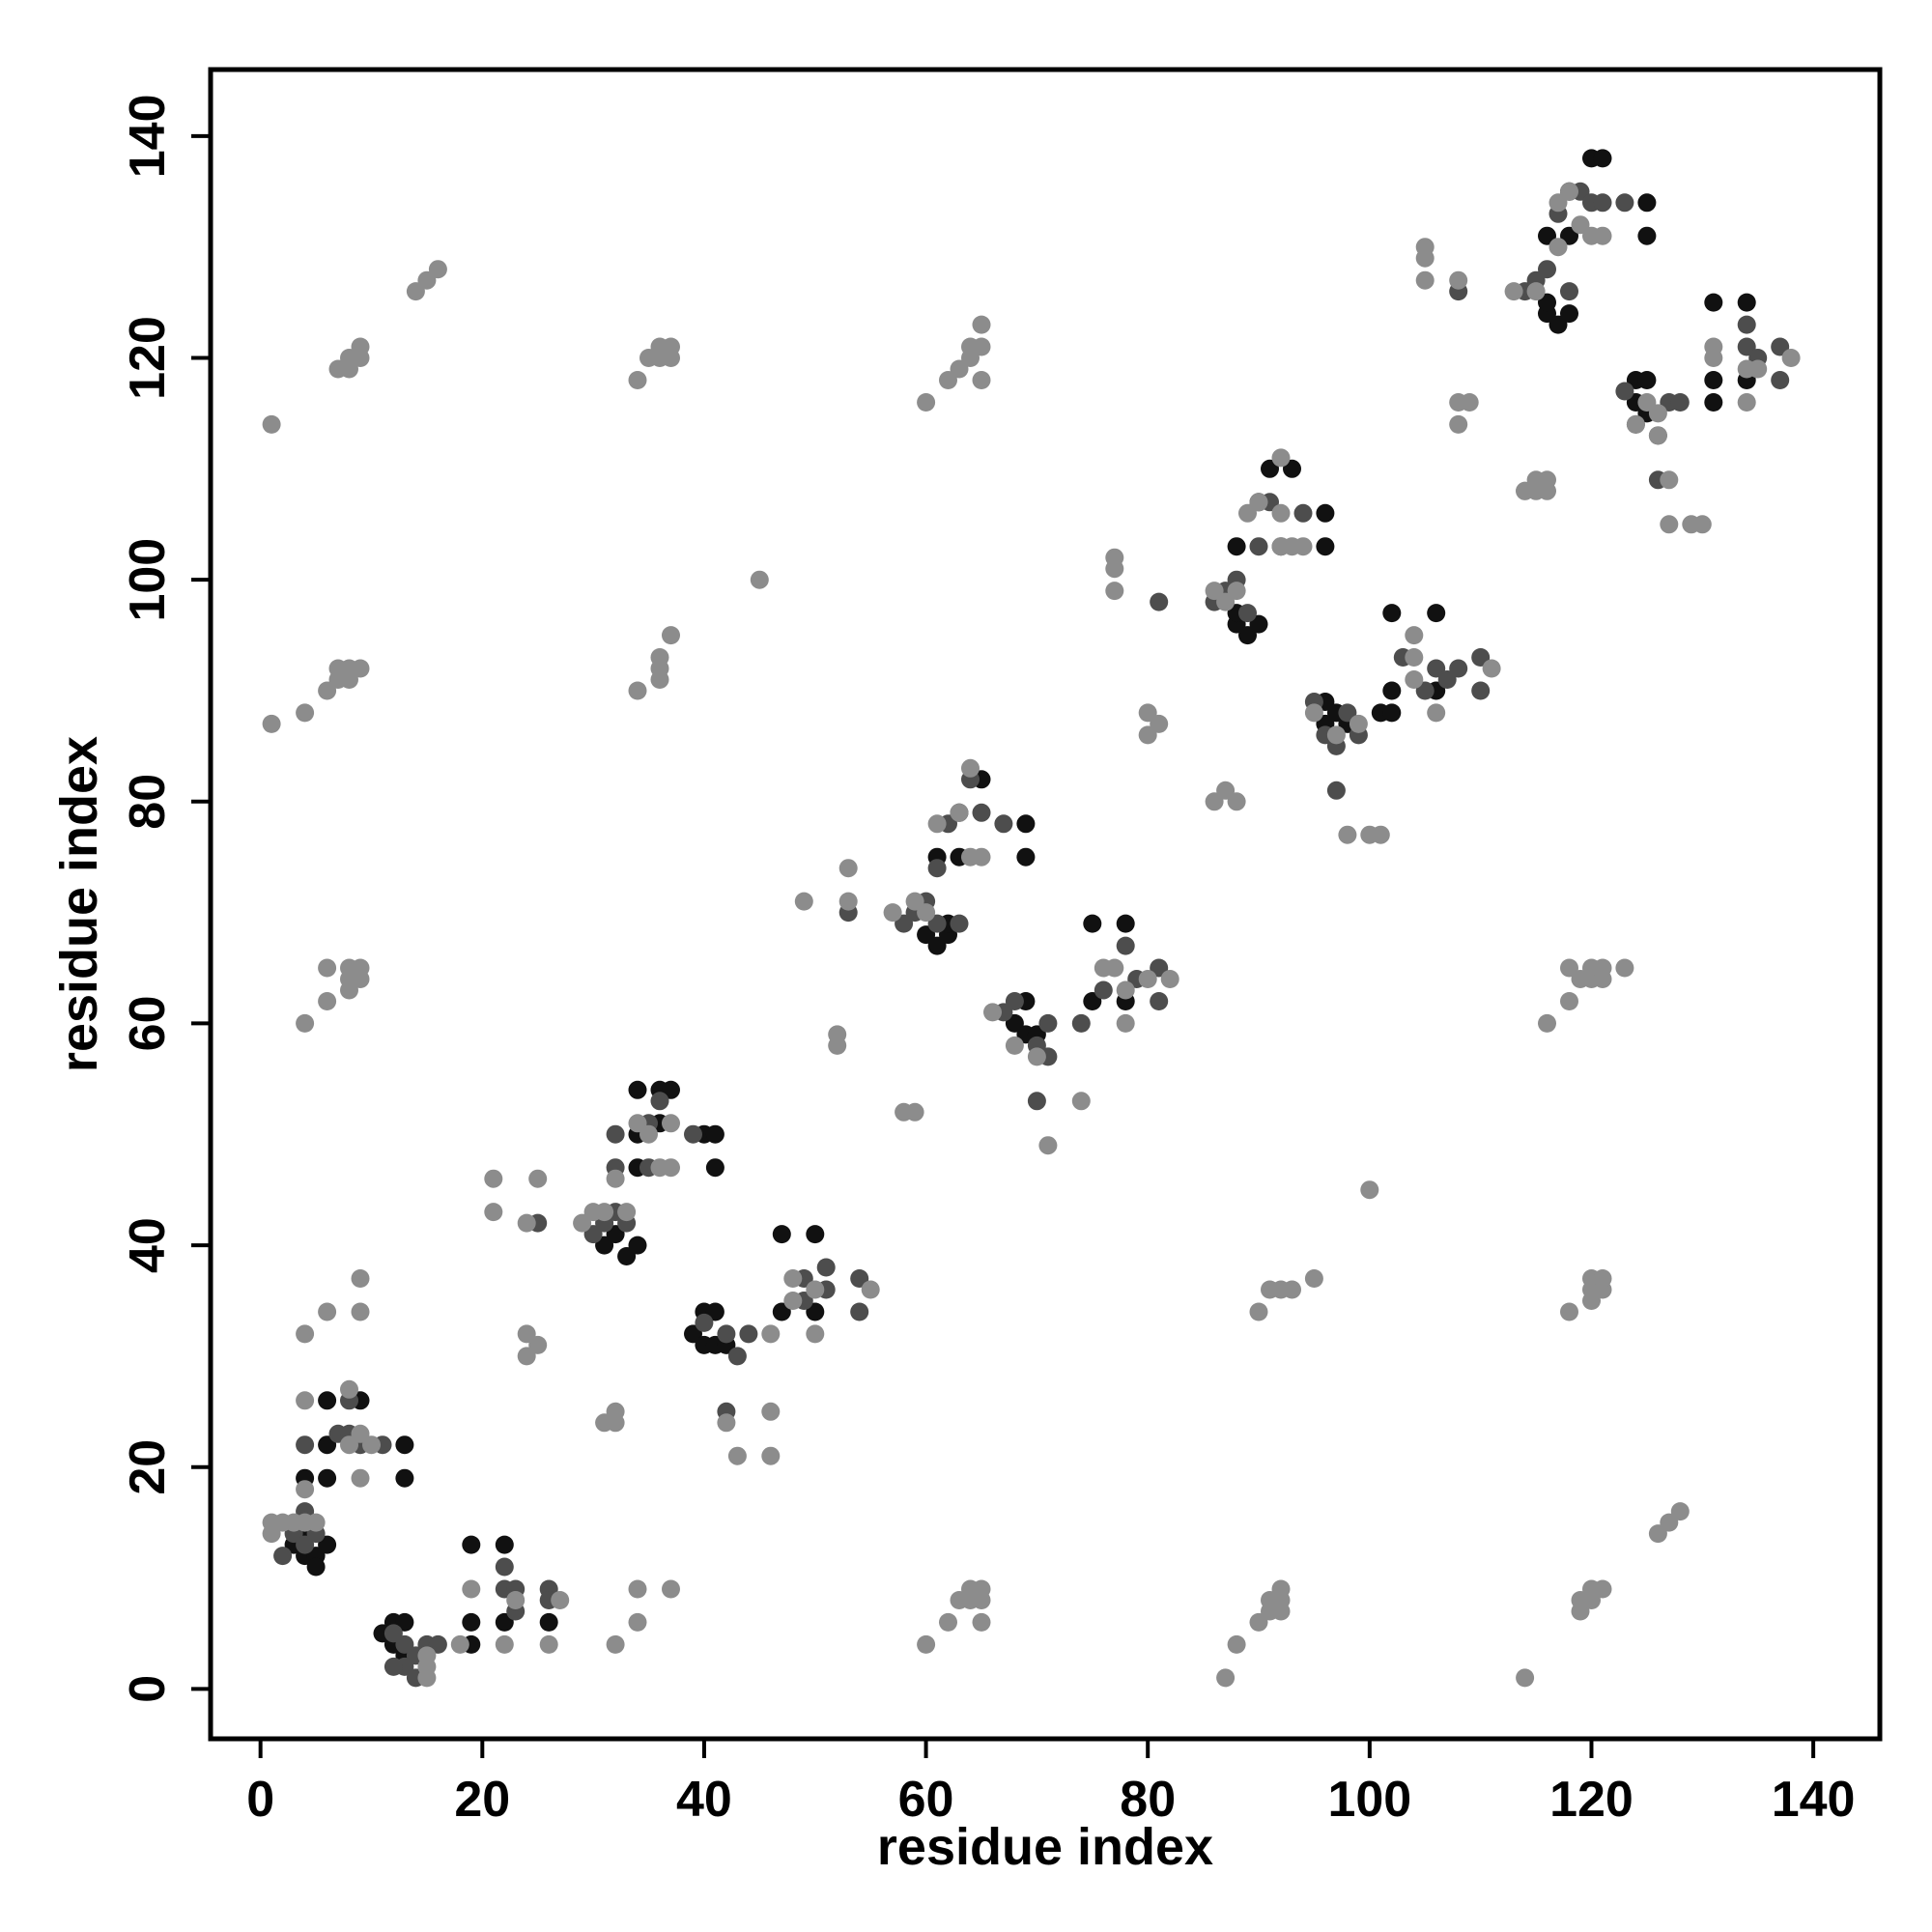 This screenshot has width=1932, height=1932. Describe the element at coordinates (1591, 1800) in the screenshot. I see `x-tick-label: 120` at that location.